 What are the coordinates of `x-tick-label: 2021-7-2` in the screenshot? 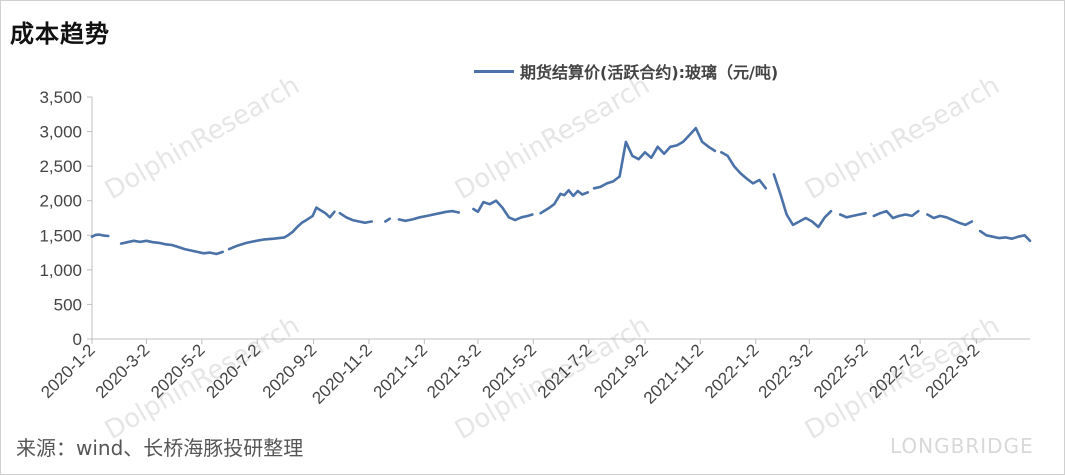 It's located at (565, 371).